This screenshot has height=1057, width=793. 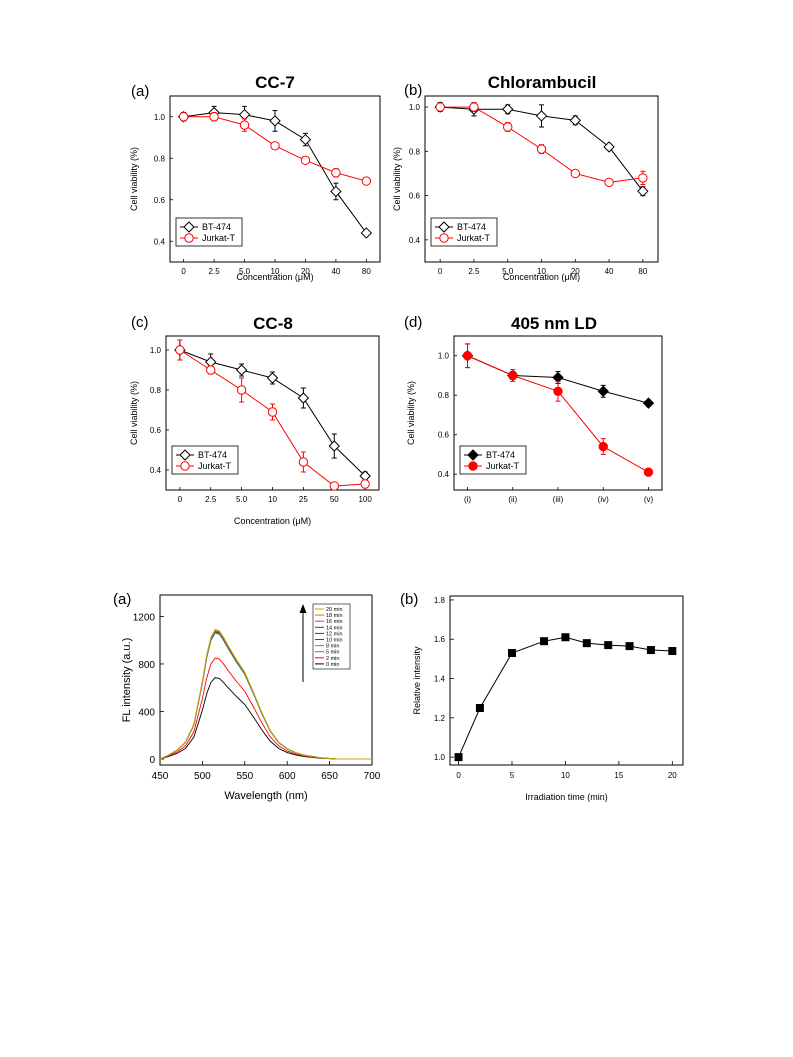 I want to click on legend-box, so click(x=464, y=232).